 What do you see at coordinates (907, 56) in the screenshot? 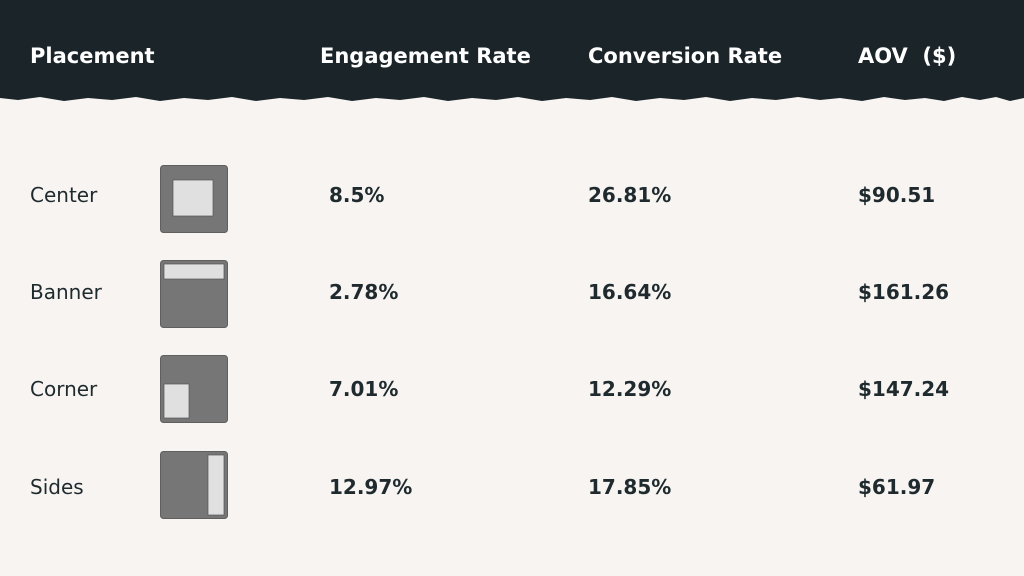
I see `header-cell: AOV ($)` at bounding box center [907, 56].